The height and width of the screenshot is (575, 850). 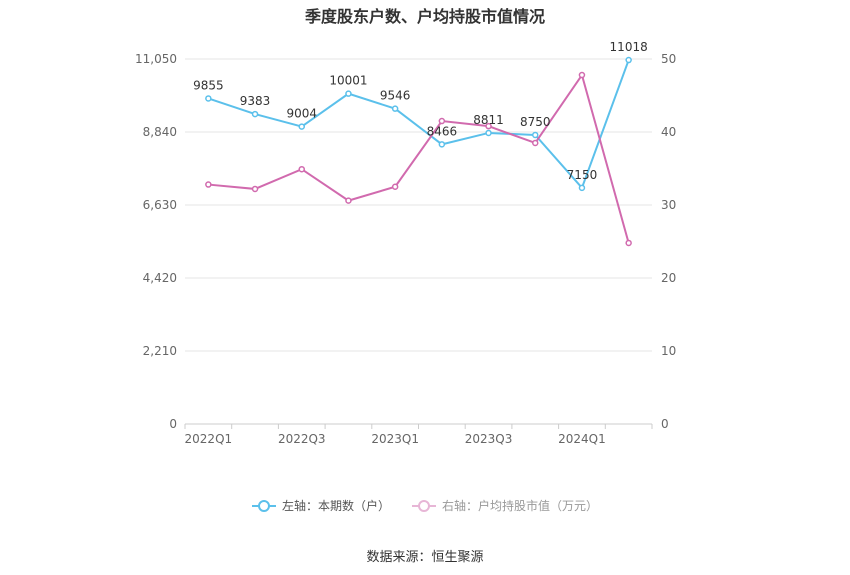 I want to click on y-left-tick-label: 6,630, so click(x=160, y=205).